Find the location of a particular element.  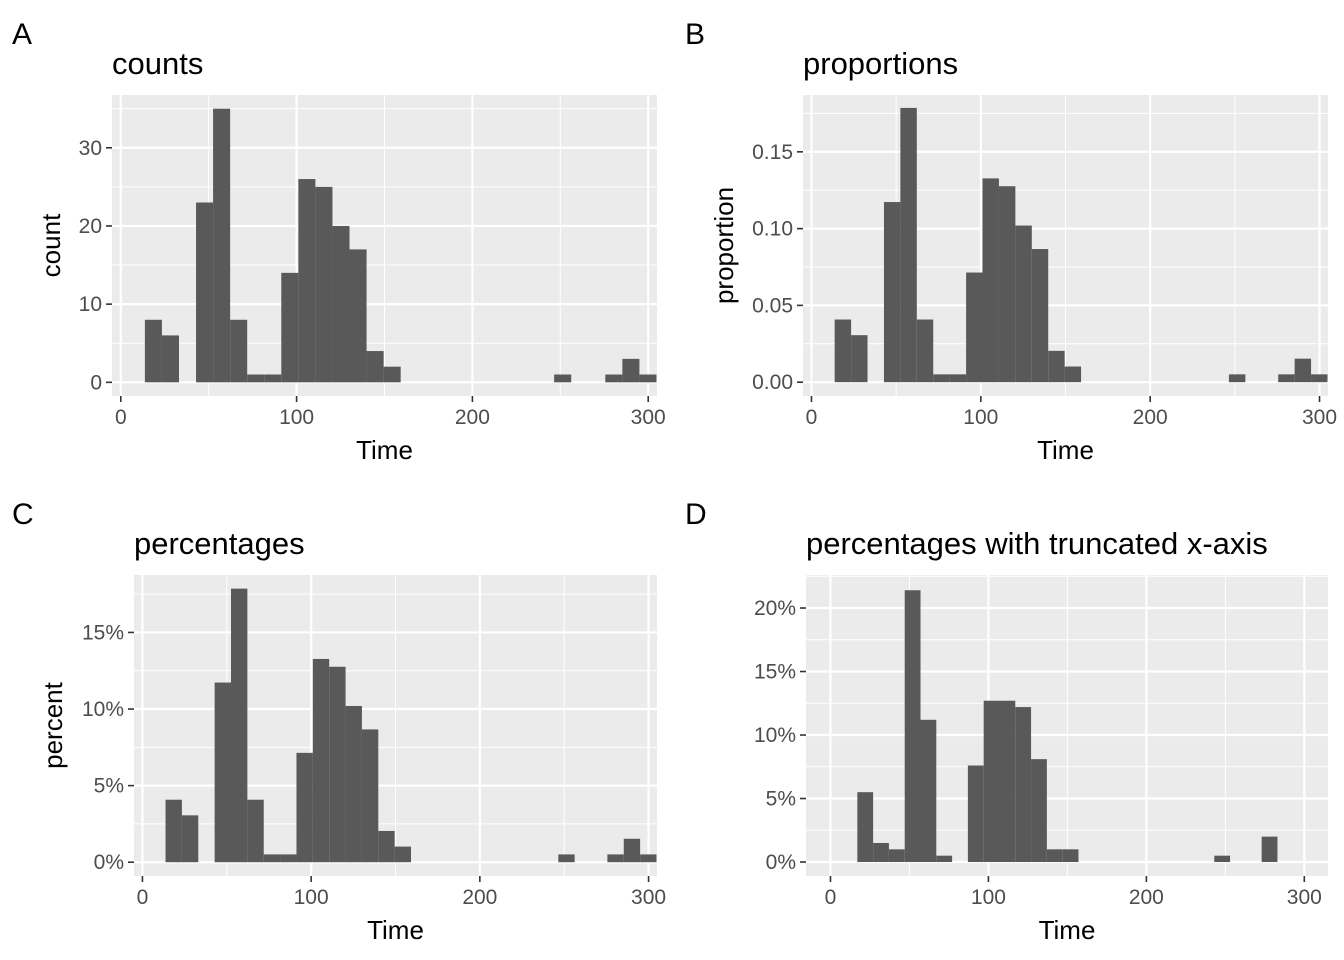

y-tick-label: 0.05 is located at coordinates (772, 305).